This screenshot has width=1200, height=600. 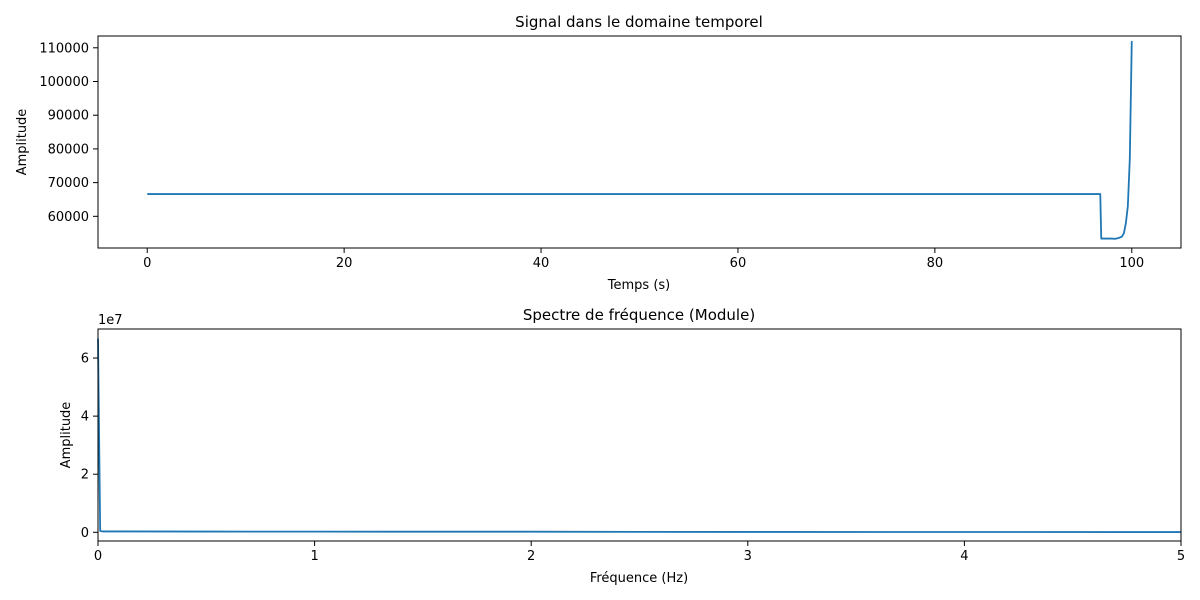 I want to click on x-tick-label: 3, so click(x=748, y=556).